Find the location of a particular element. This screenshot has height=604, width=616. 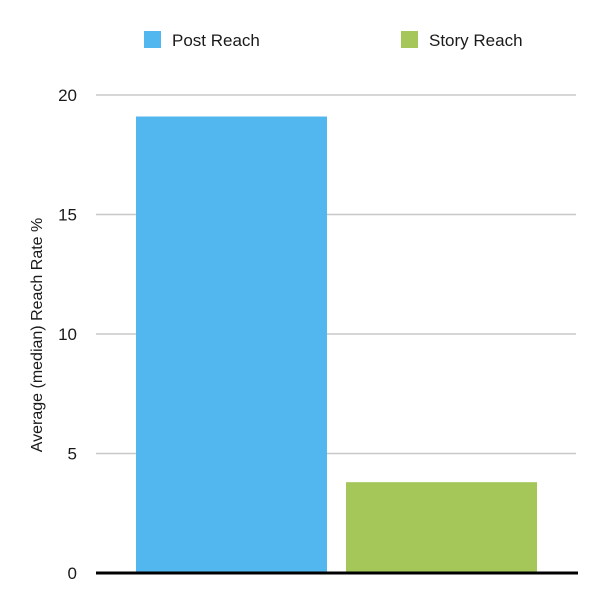

y-tick-label-15: 15 is located at coordinates (67, 215).